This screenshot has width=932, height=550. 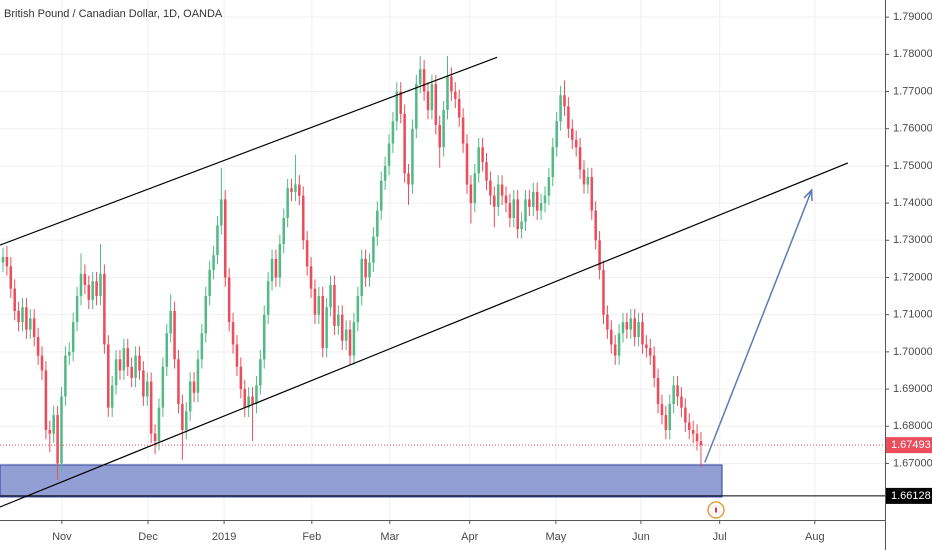 What do you see at coordinates (808, 195) in the screenshot?
I see `arrow-head` at bounding box center [808, 195].